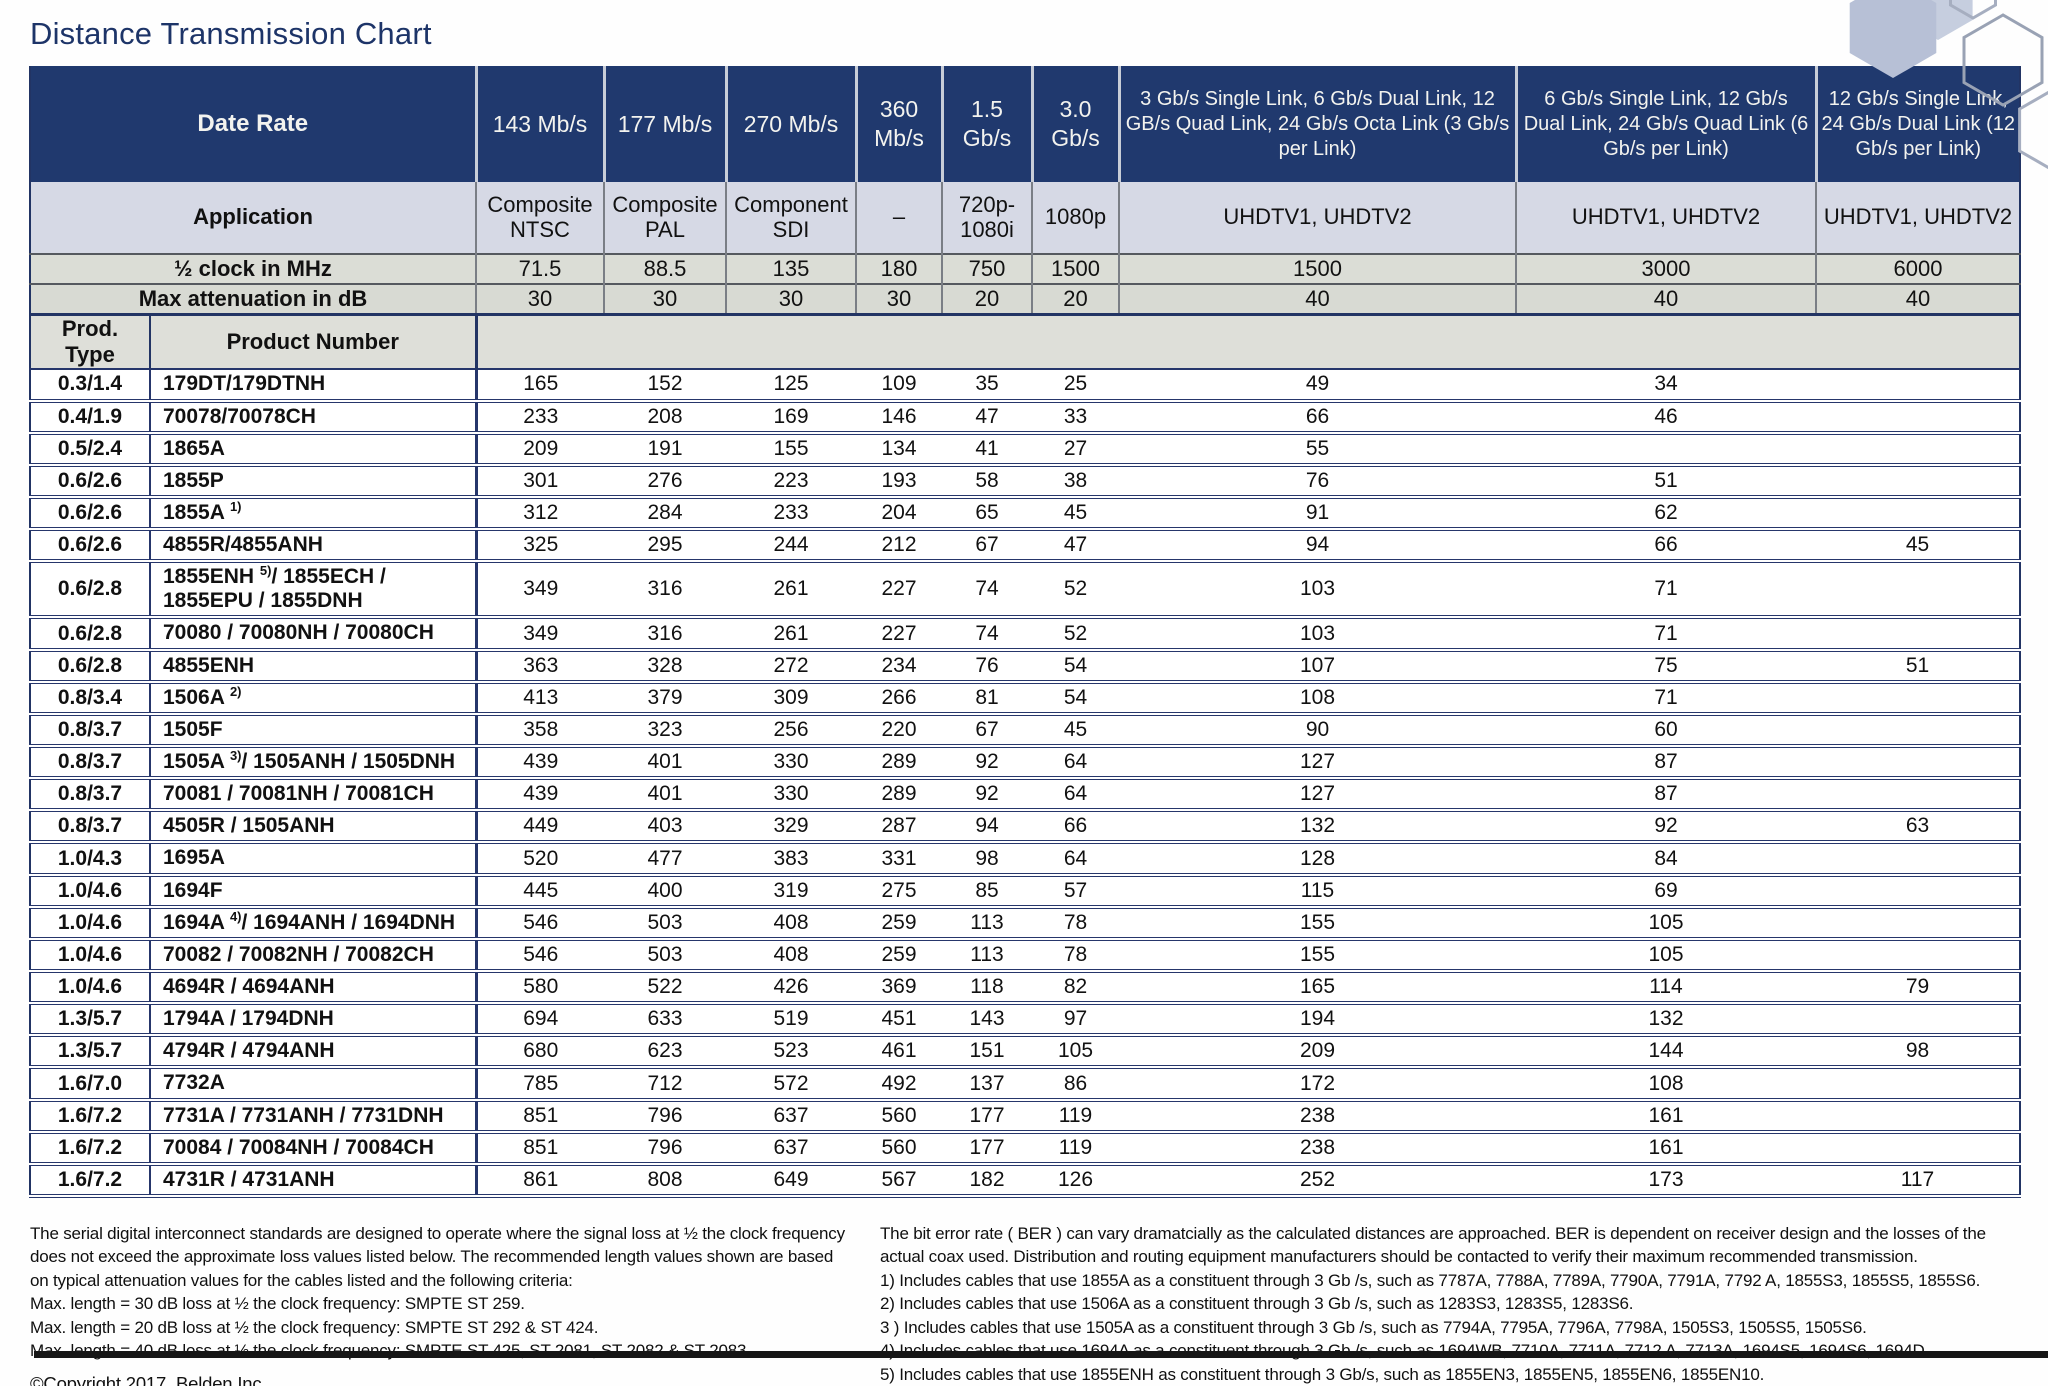  Describe the element at coordinates (899, 827) in the screenshot. I see `distance-value-cell: 287` at that location.